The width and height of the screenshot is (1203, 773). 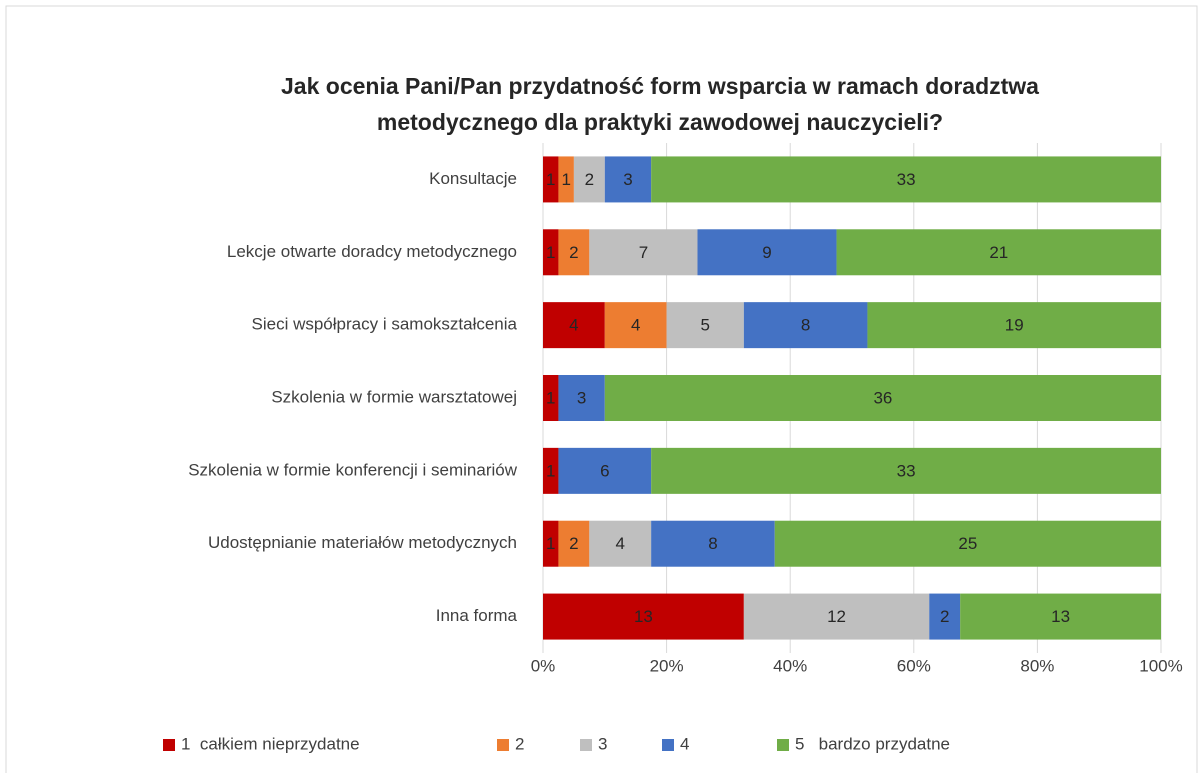 I want to click on legend-label: 3, so click(x=602, y=743).